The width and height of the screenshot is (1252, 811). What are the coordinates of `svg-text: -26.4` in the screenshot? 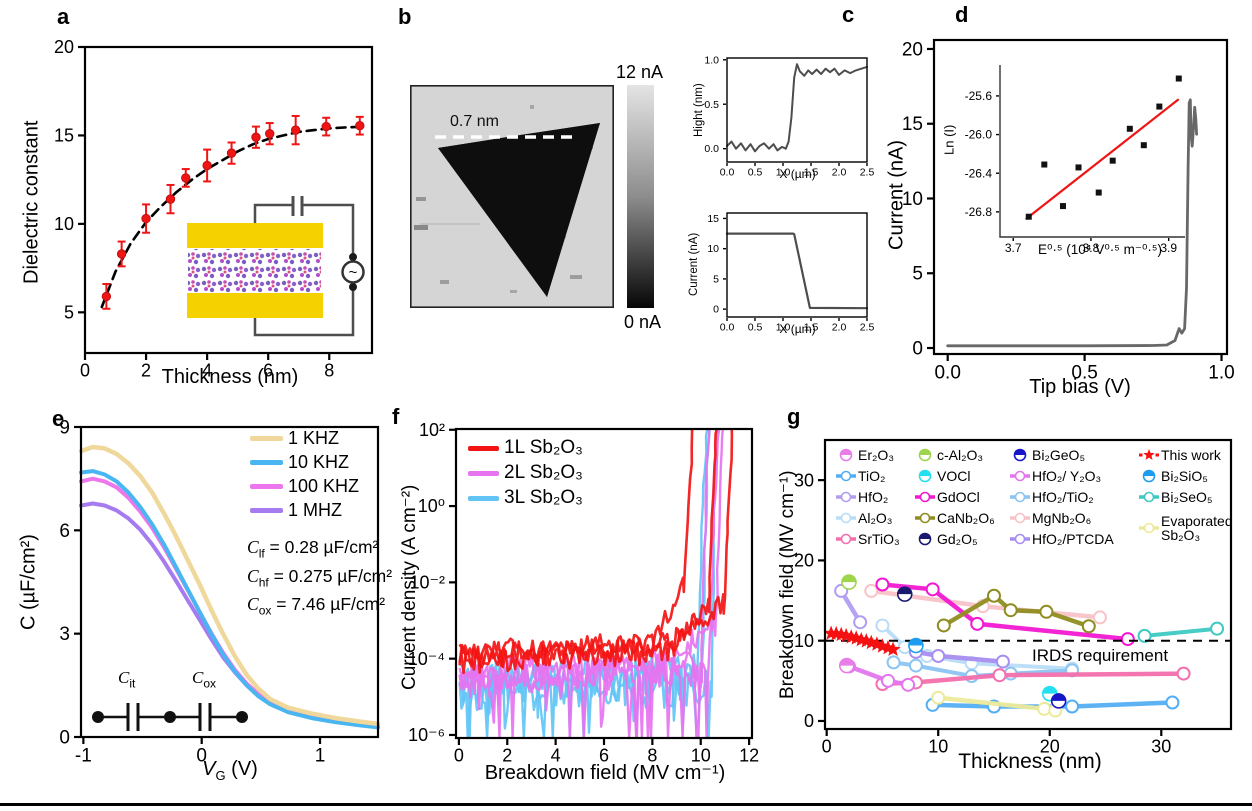 It's located at (979, 173).